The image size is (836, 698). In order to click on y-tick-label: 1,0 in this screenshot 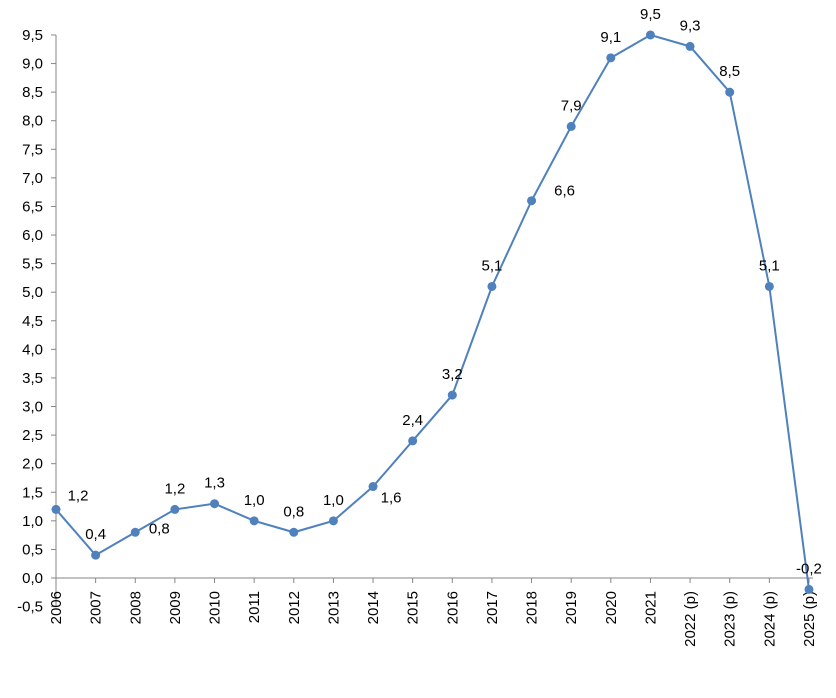, I will do `click(32, 521)`.